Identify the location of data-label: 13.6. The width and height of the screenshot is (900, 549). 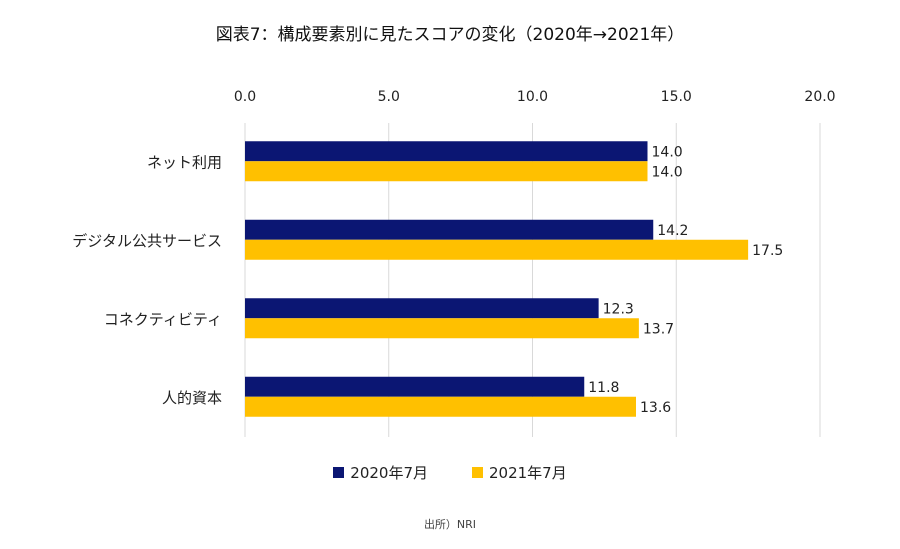
(655, 408).